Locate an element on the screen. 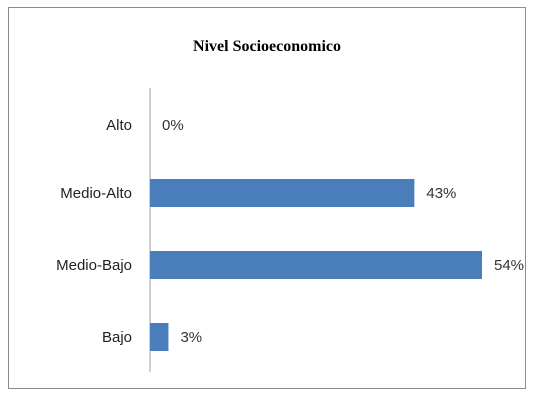 Image resolution: width=535 pixels, height=395 pixels. category-label-bajo: Bajo is located at coordinates (117, 337).